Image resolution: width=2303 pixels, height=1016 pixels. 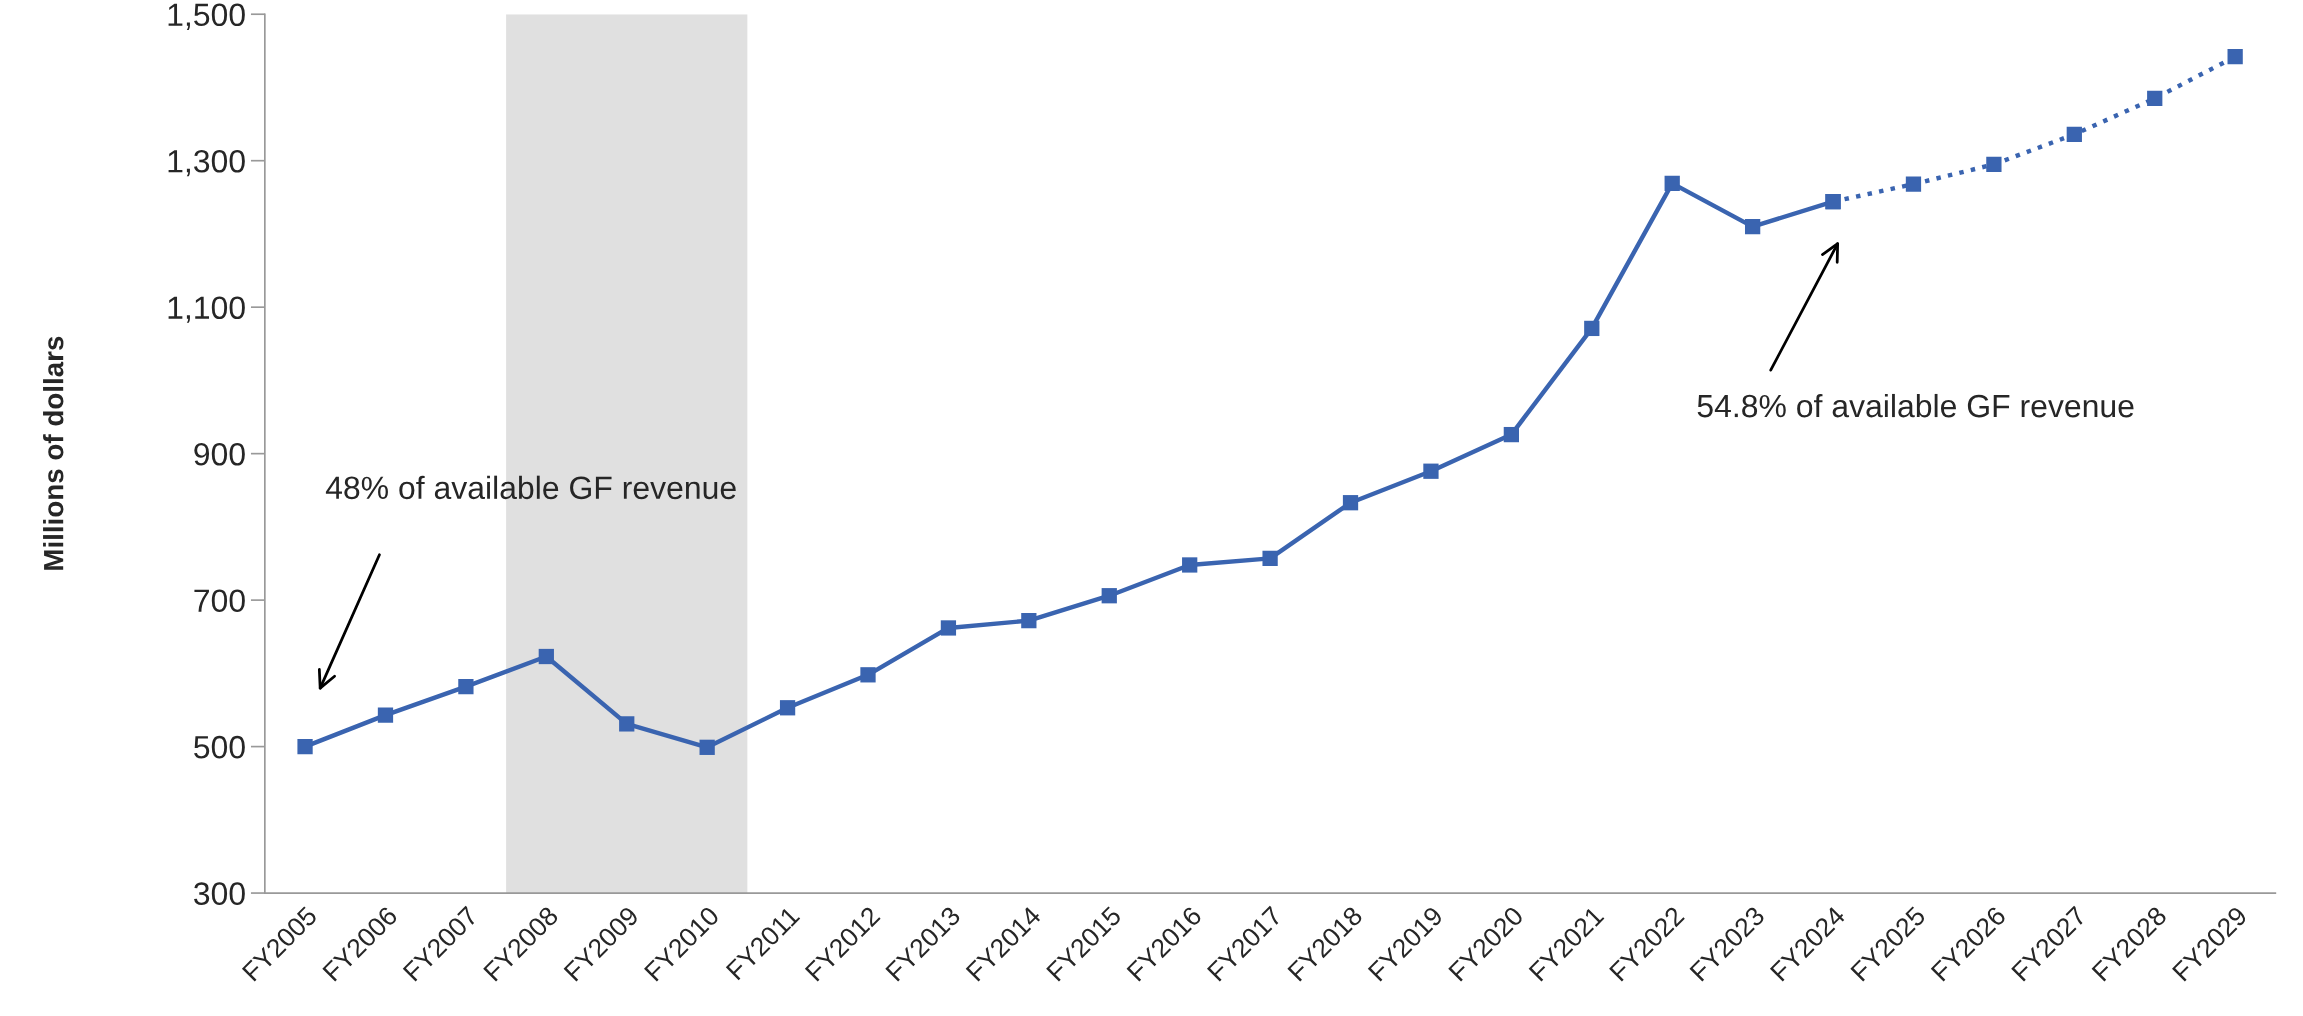 I want to click on y-axis-title: Millions of dollars, so click(x=53, y=453).